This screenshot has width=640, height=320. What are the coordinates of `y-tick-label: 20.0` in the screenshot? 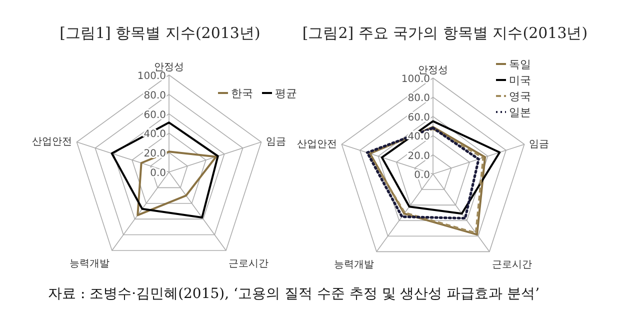 It's located at (419, 156).